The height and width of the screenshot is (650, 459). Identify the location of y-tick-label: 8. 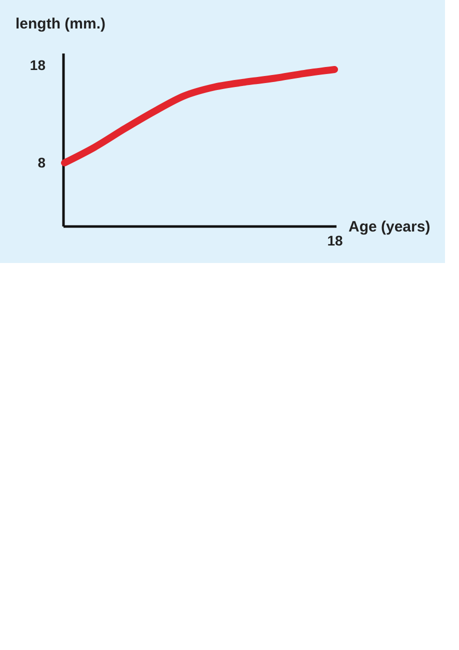
(42, 162).